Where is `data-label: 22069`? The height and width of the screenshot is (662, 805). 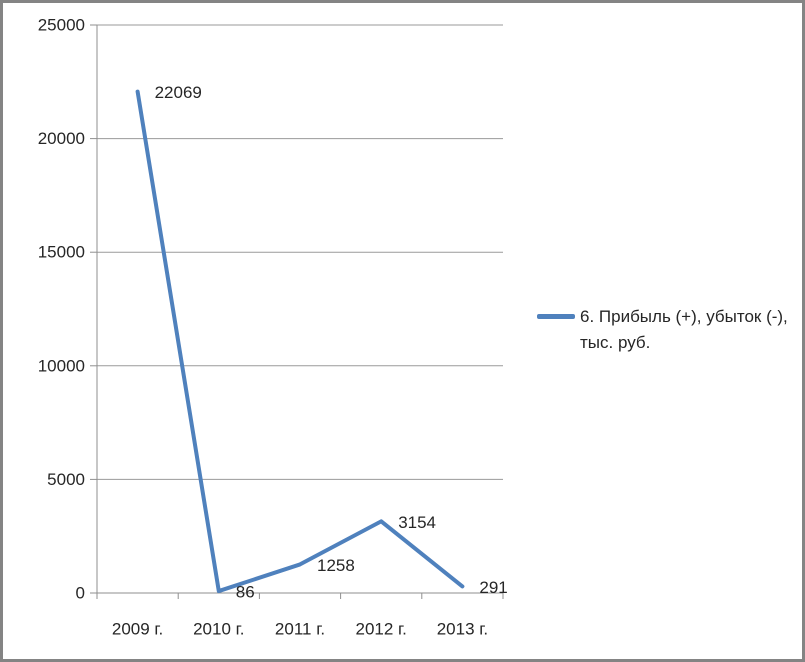
data-label: 22069 is located at coordinates (178, 92).